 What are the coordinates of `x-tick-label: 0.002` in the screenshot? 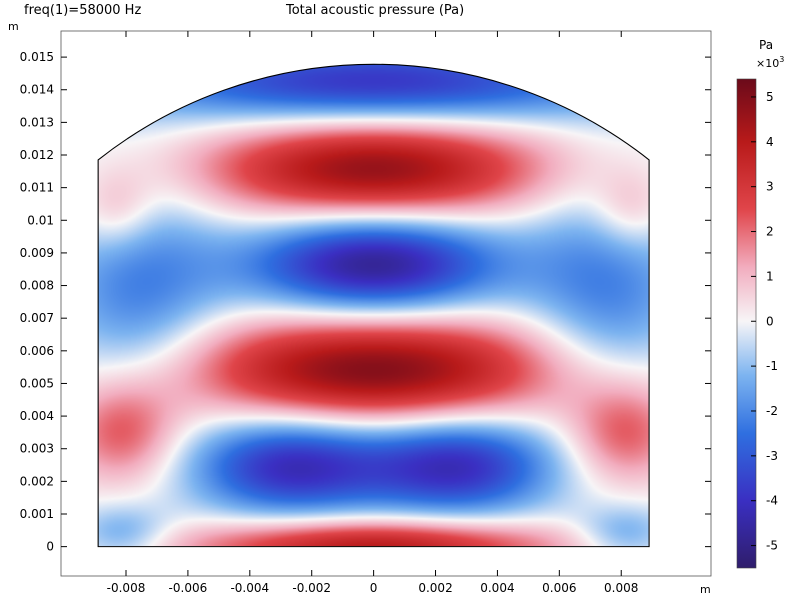 It's located at (435, 588).